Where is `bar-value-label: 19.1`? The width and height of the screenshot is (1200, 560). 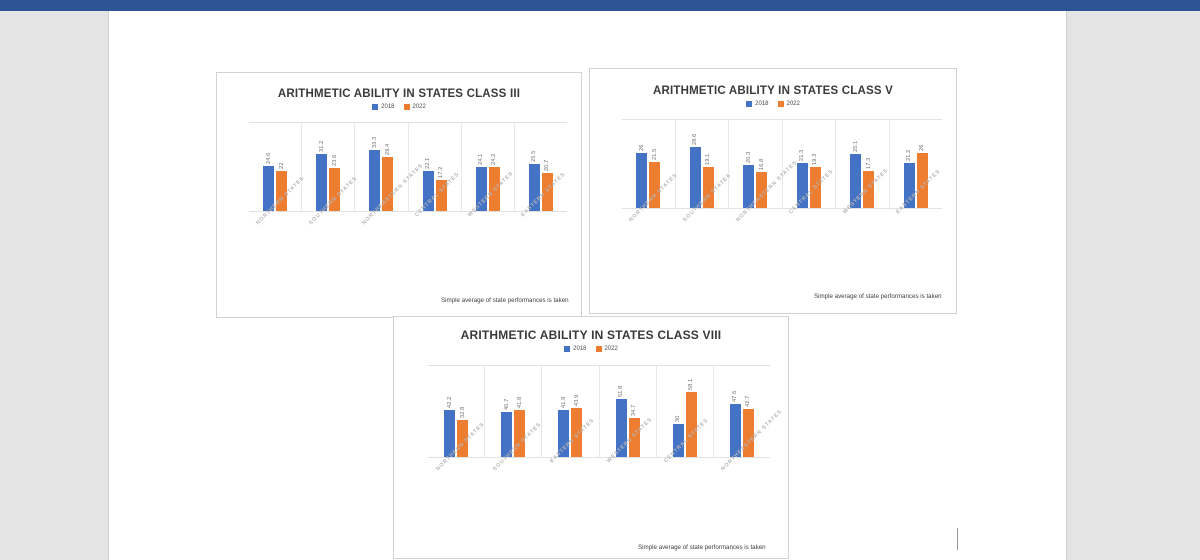 bar-value-label: 19.1 is located at coordinates (708, 159).